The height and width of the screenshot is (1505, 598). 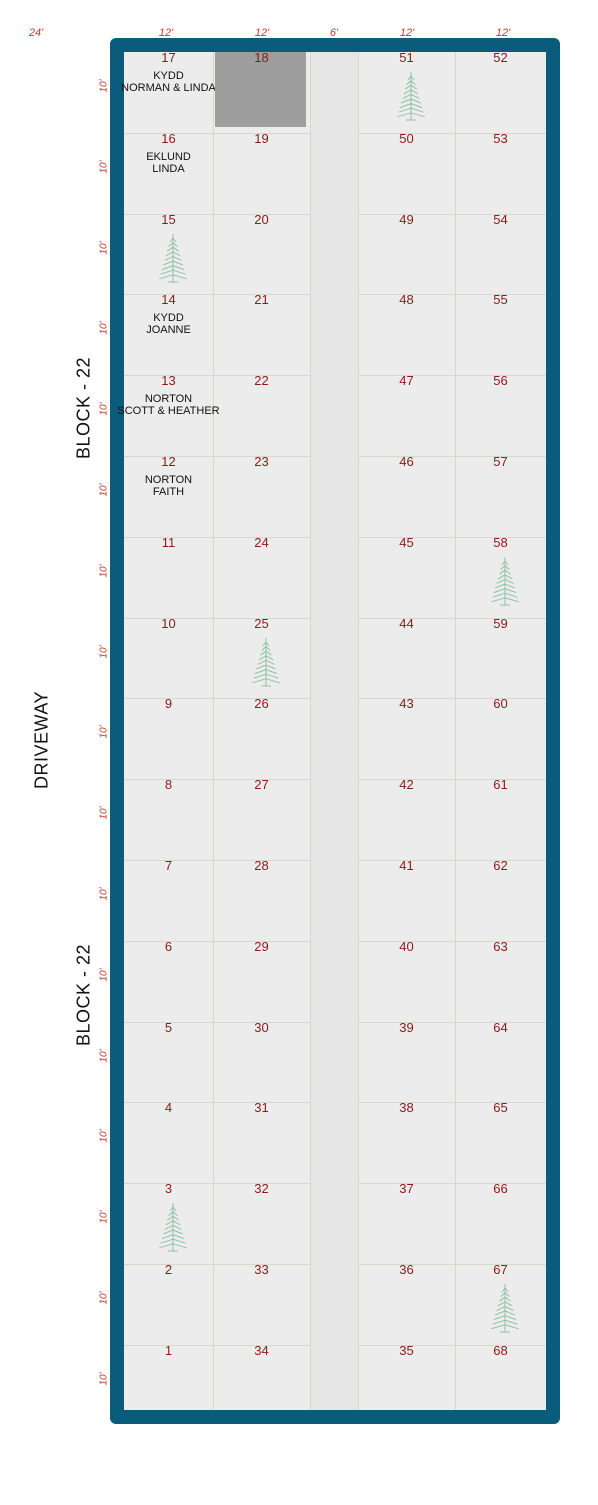 What do you see at coordinates (261, 91) in the screenshot?
I see `plot-18: 18` at bounding box center [261, 91].